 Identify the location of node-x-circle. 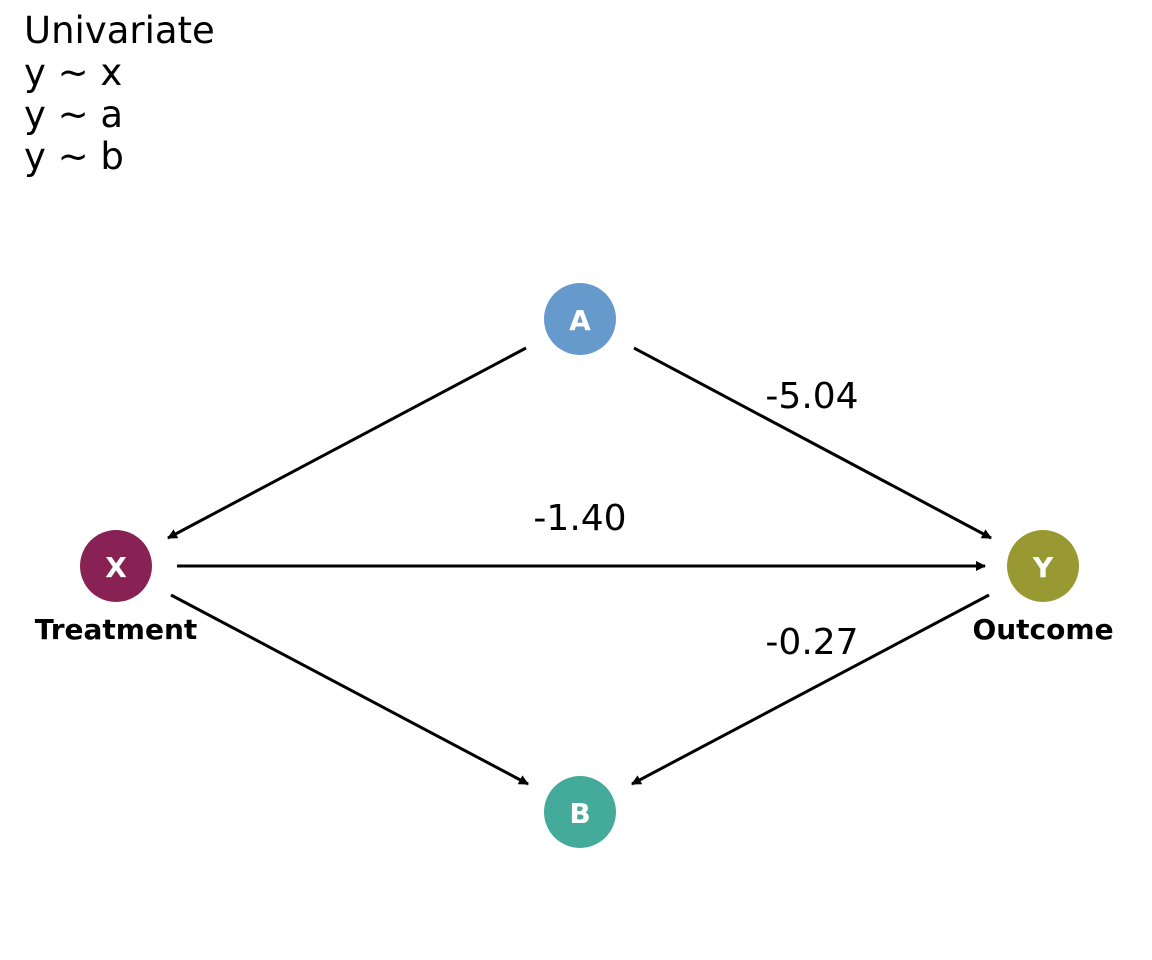
(116, 566).